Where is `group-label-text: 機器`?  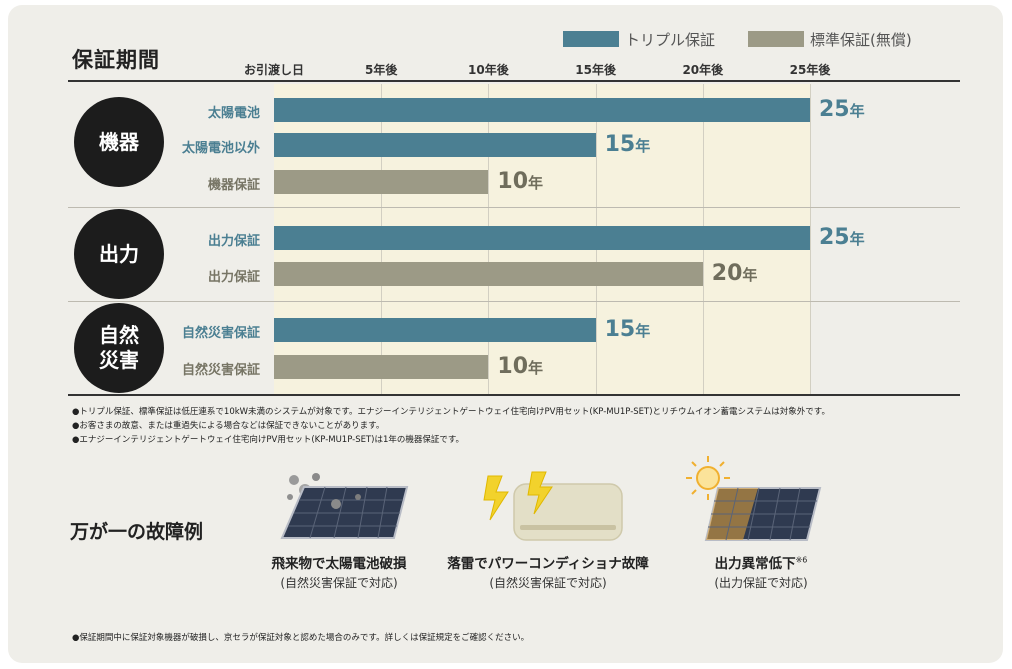
group-label-text: 機器 is located at coordinates (119, 141).